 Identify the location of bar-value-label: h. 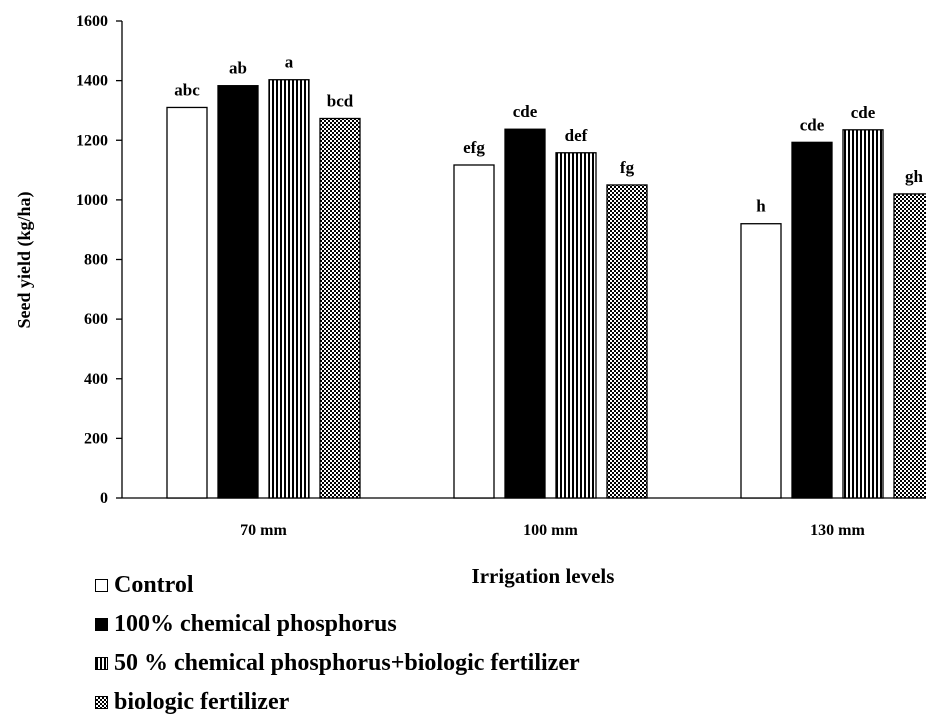
(761, 206).